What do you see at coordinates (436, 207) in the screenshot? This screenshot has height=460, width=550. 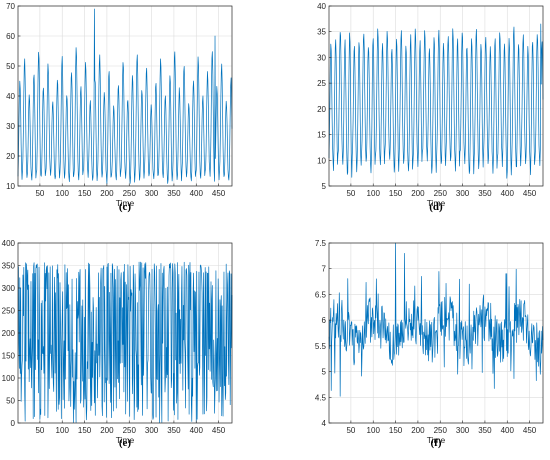 I see `panel-label: (d)` at bounding box center [436, 207].